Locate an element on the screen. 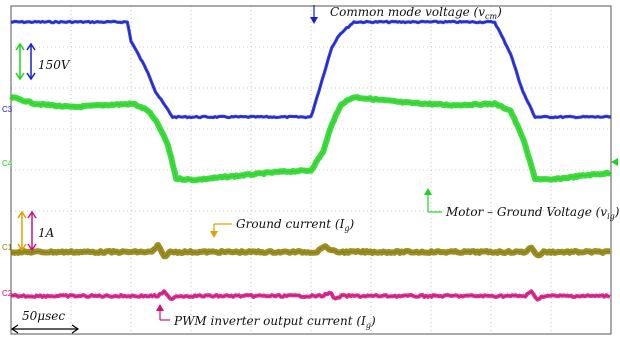 The height and width of the screenshot is (340, 620). channel-label-c1: C1 is located at coordinates (7, 247).